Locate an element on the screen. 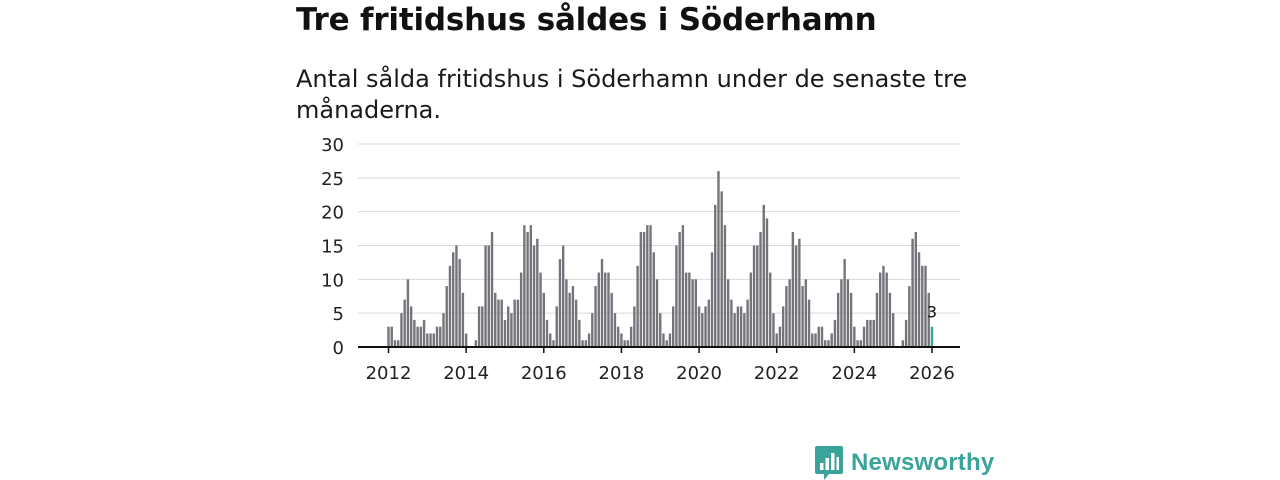 This screenshot has width=1280, height=480. brand-name: Newsworthy is located at coordinates (923, 462).